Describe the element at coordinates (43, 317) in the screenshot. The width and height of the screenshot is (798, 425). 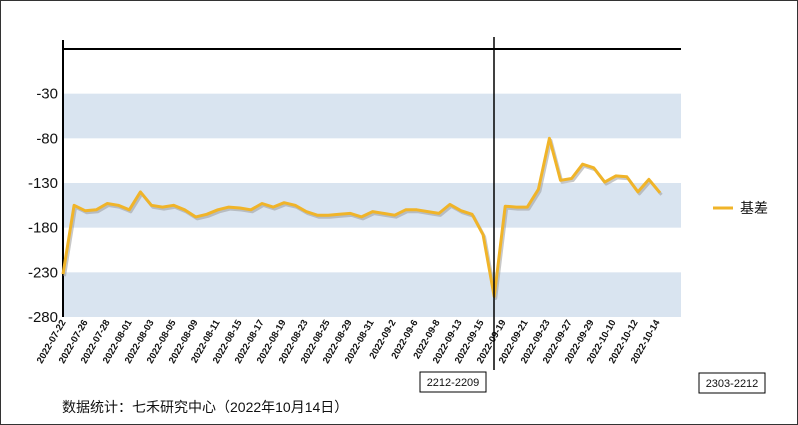
I see `y-tick-label: -280` at that location.